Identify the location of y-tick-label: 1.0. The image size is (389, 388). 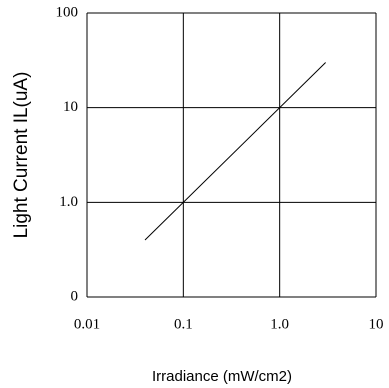
(68, 202).